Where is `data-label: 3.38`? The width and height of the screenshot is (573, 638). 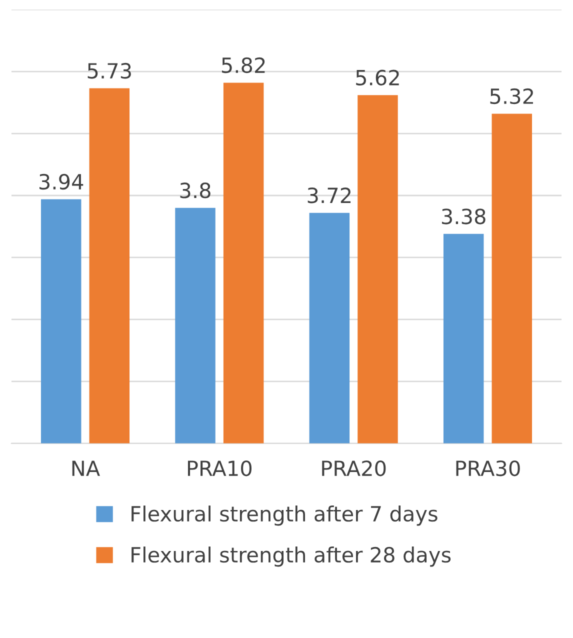
data-label: 3.38 is located at coordinates (464, 216).